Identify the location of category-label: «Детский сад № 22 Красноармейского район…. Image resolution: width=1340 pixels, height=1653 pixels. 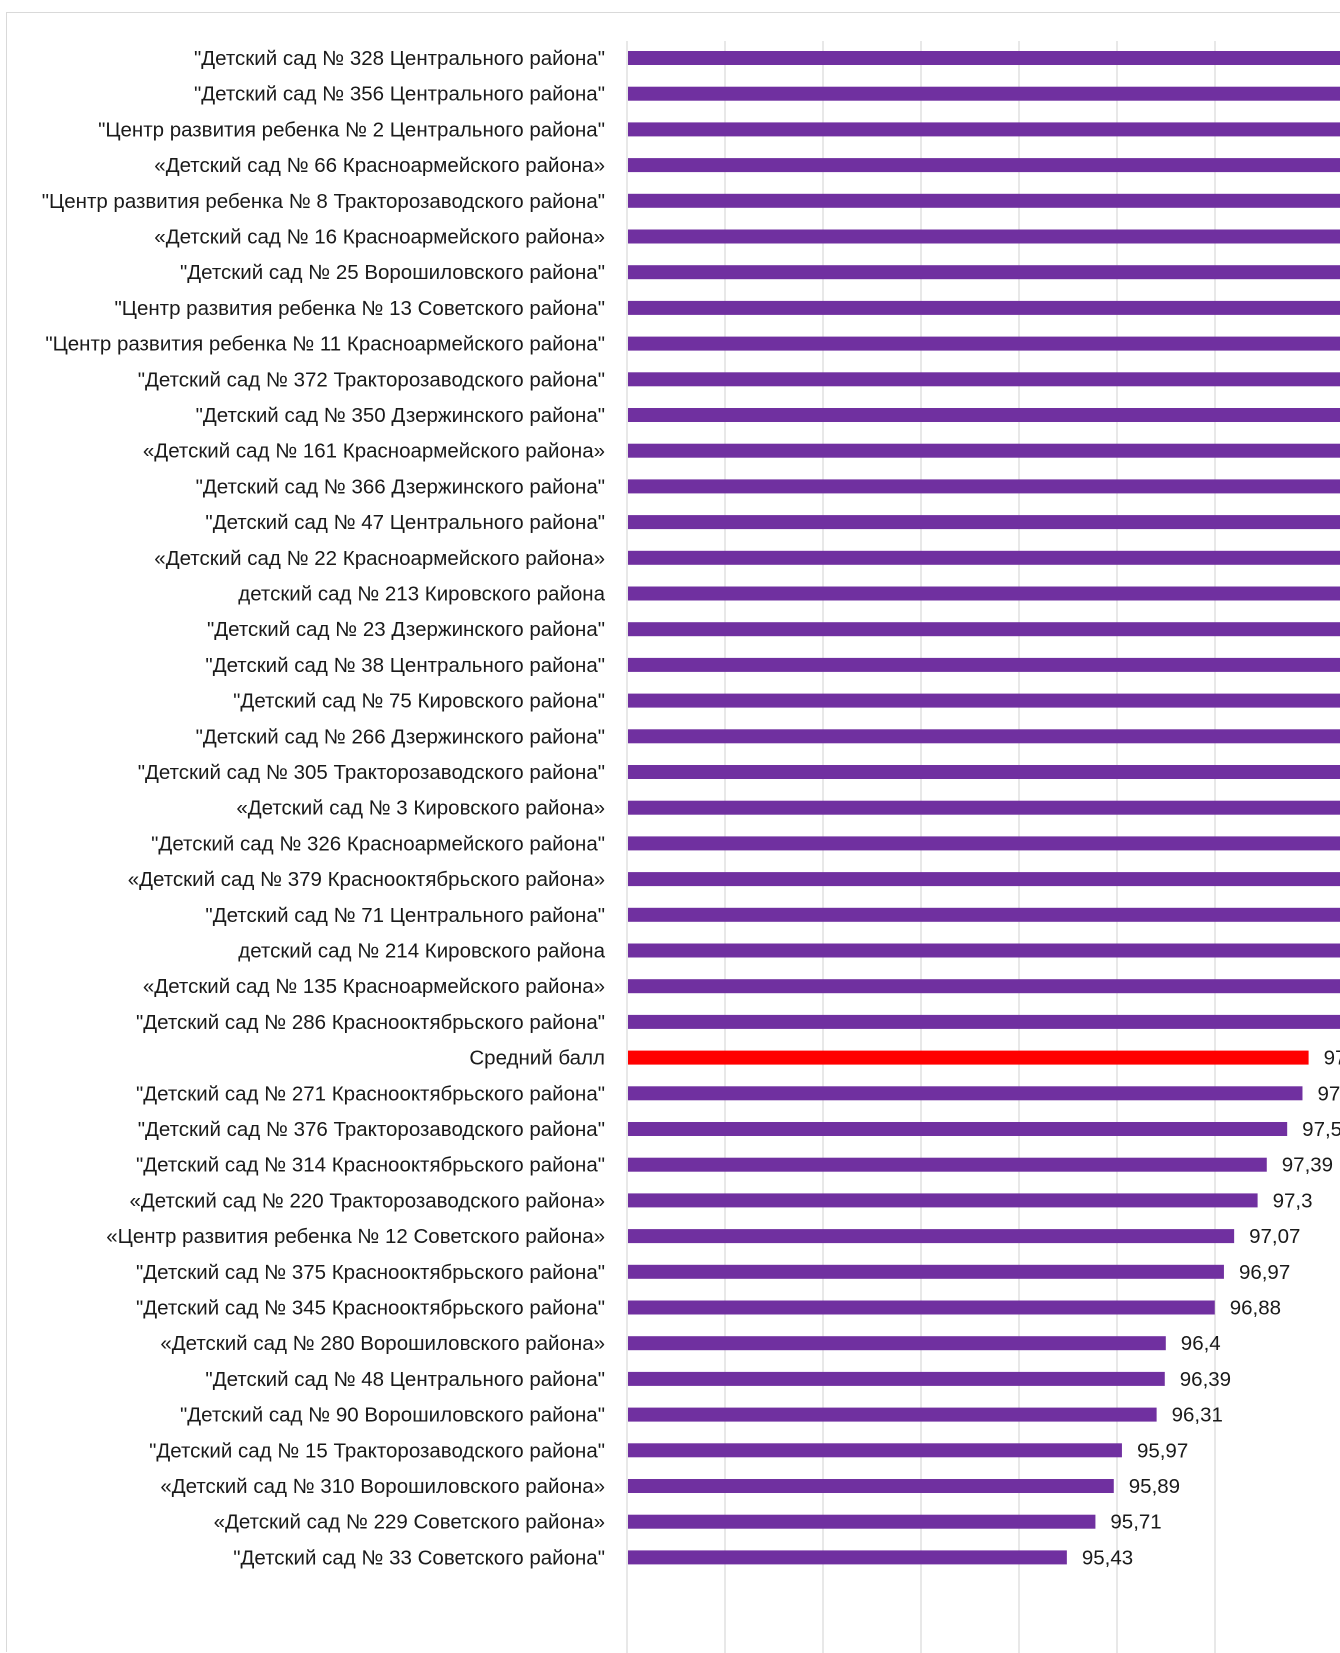
(379, 558).